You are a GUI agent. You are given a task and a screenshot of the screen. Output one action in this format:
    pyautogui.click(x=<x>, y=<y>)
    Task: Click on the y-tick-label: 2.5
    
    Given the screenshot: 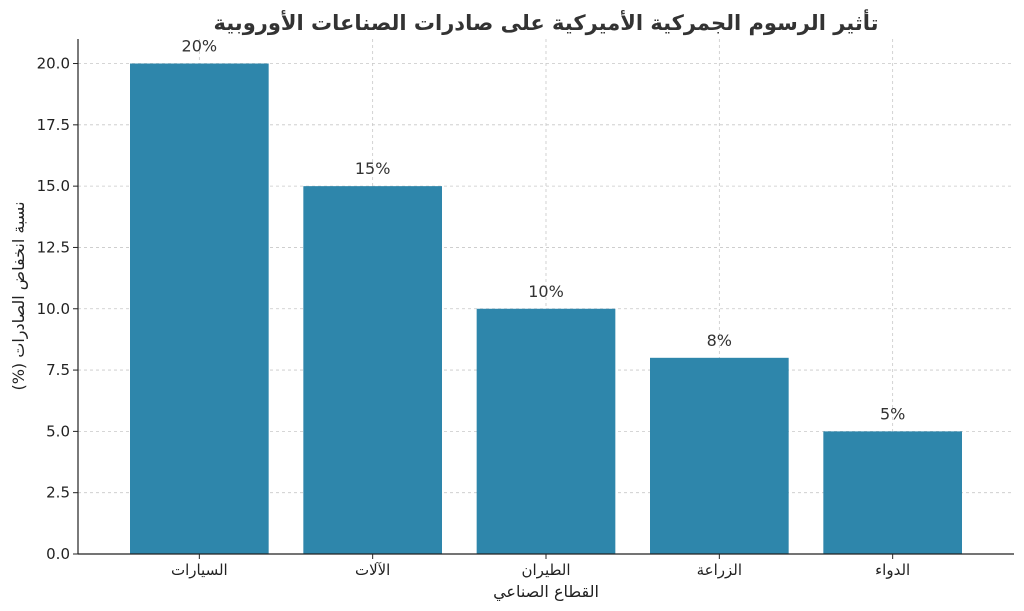 What is the action you would take?
    pyautogui.click(x=58, y=493)
    